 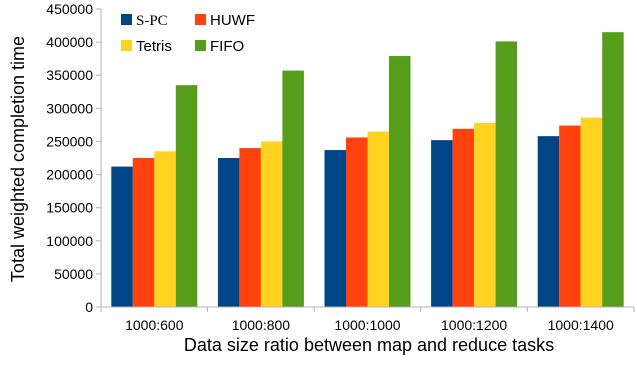 I want to click on x-tick-label: 1000:1200, so click(x=474, y=325).